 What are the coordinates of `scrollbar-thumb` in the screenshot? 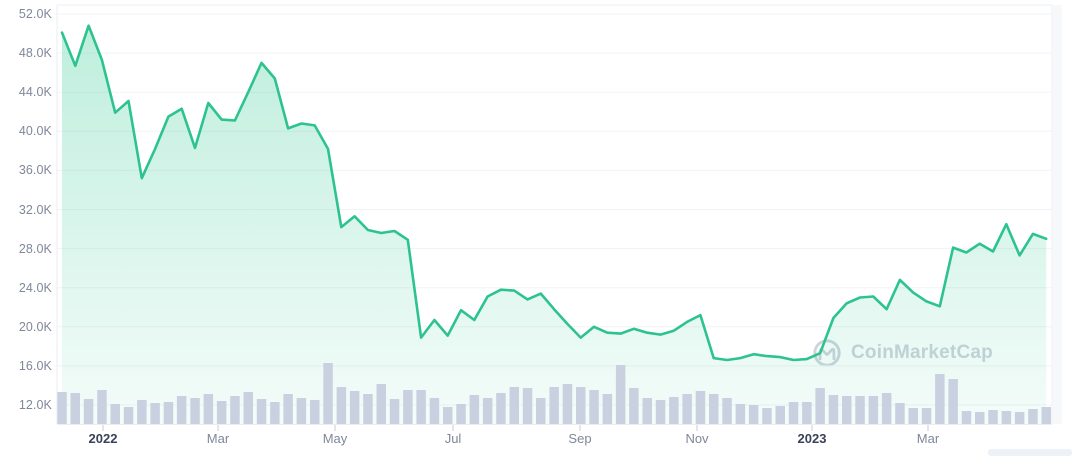 It's located at (1030, 452).